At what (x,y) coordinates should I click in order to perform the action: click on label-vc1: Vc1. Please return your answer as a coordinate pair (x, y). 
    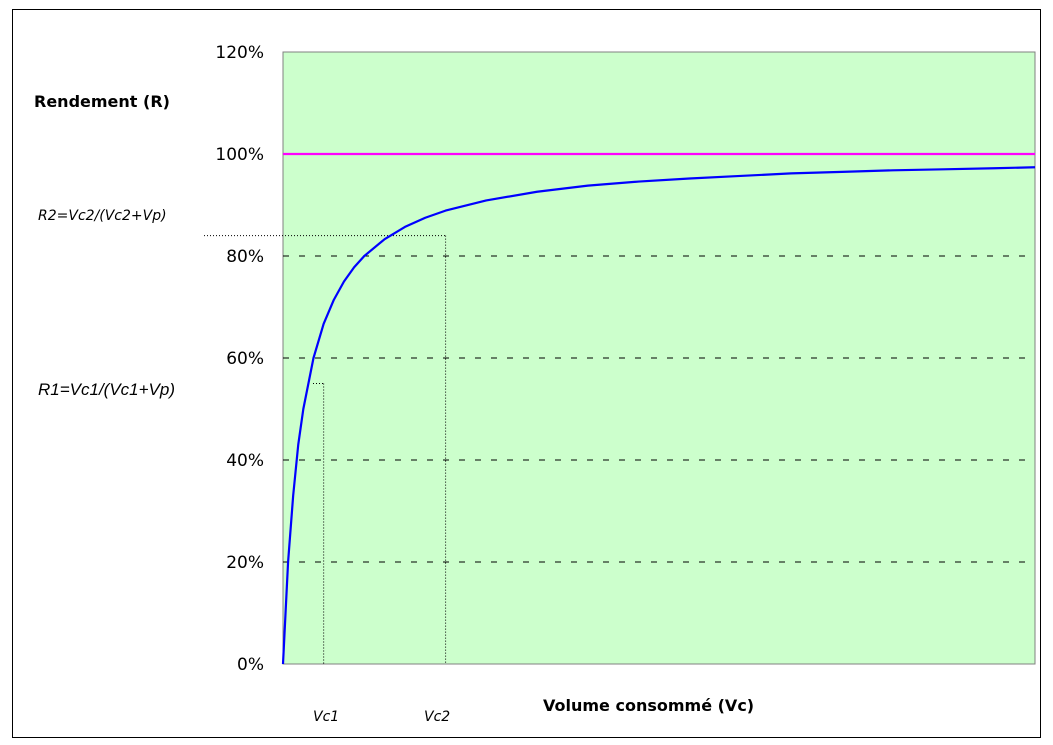
    Looking at the image, I should click on (326, 717).